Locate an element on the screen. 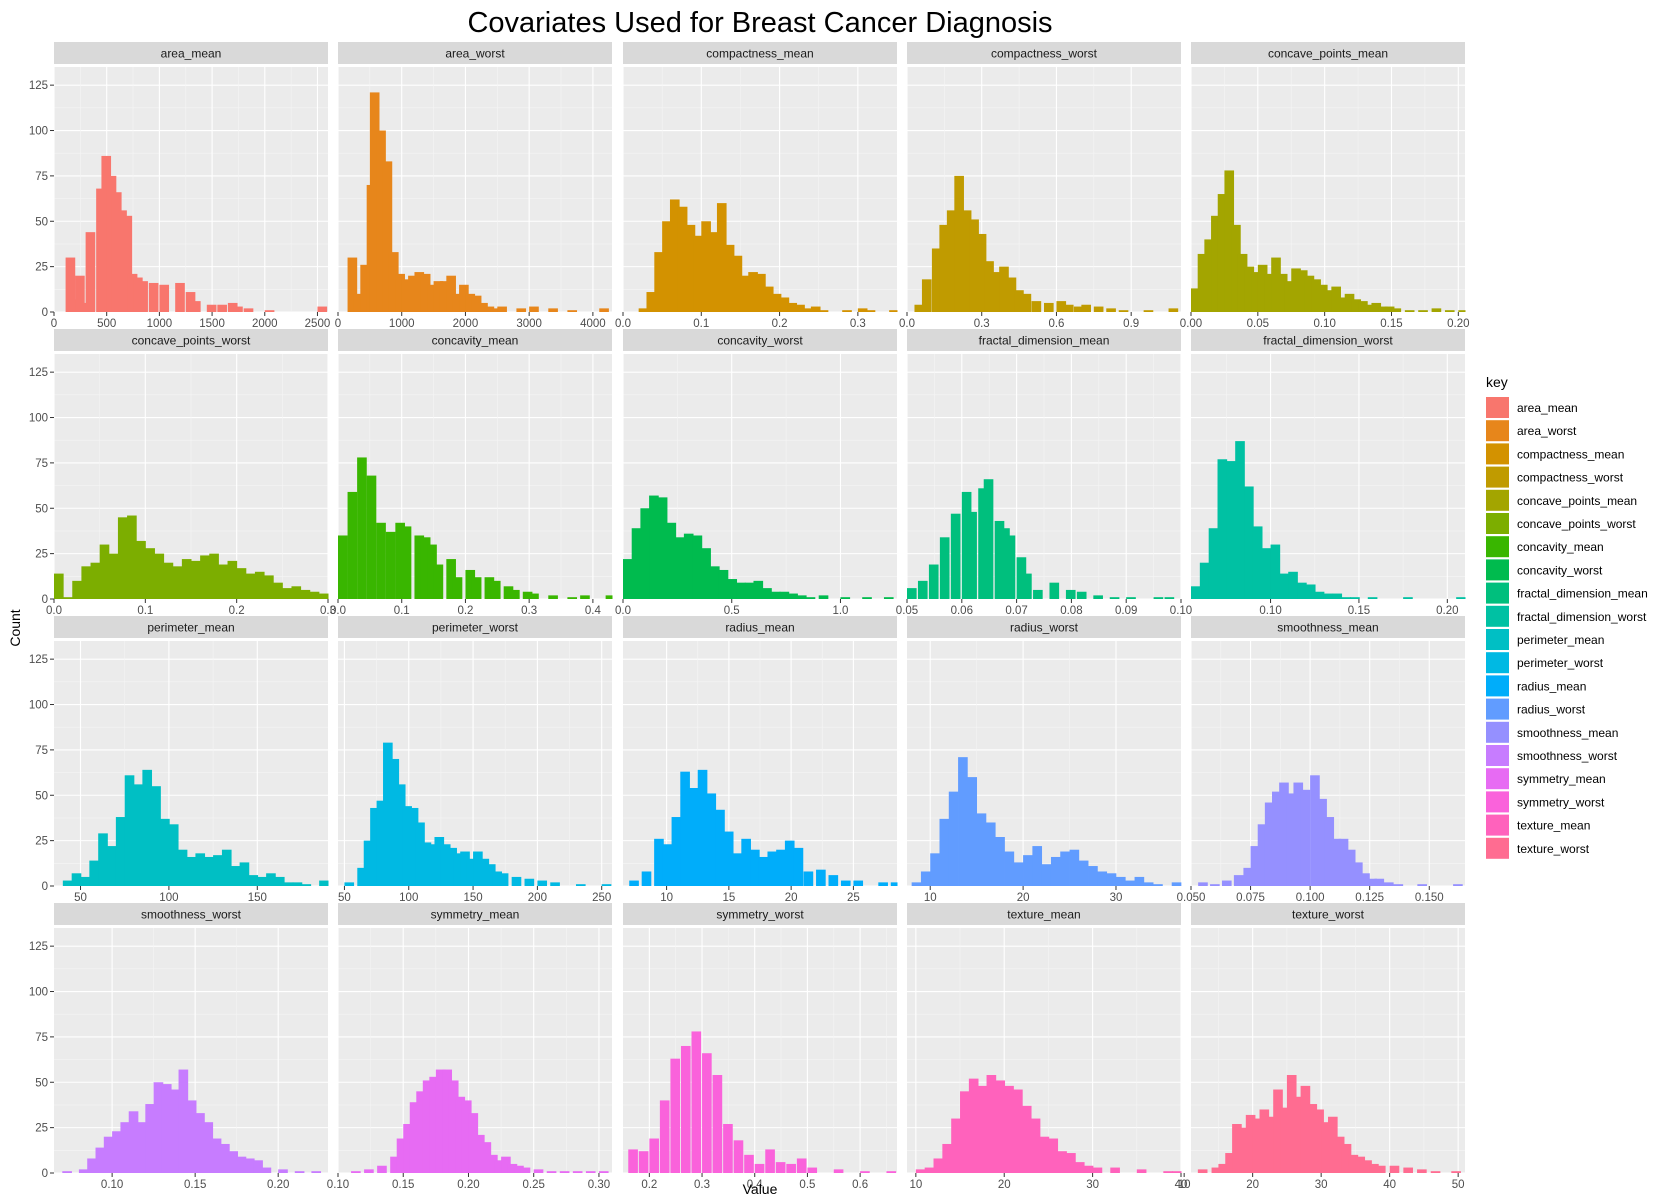 This screenshot has height=1203, width=1664. legend-item-concave_points_mean: concave_points_mean is located at coordinates (1561, 500).